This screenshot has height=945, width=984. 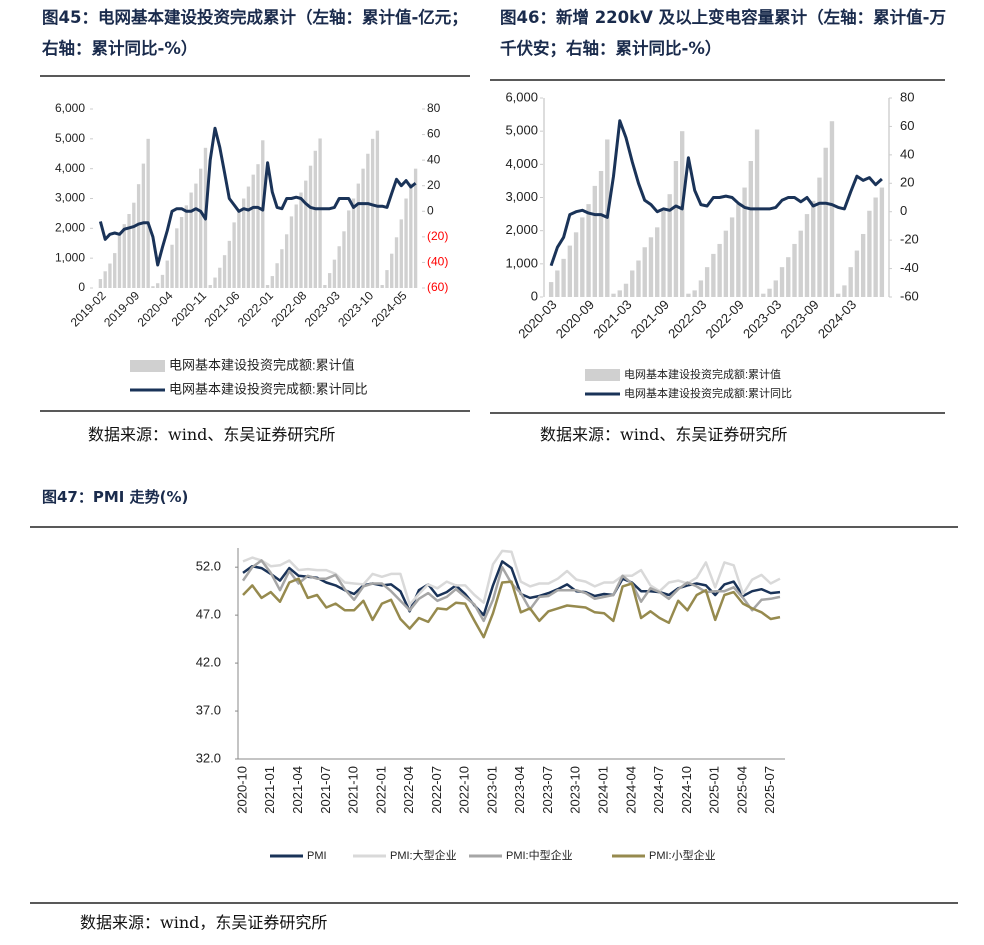 What do you see at coordinates (837, 319) in the screenshot?
I see `x-tick-label: 2024-03` at bounding box center [837, 319].